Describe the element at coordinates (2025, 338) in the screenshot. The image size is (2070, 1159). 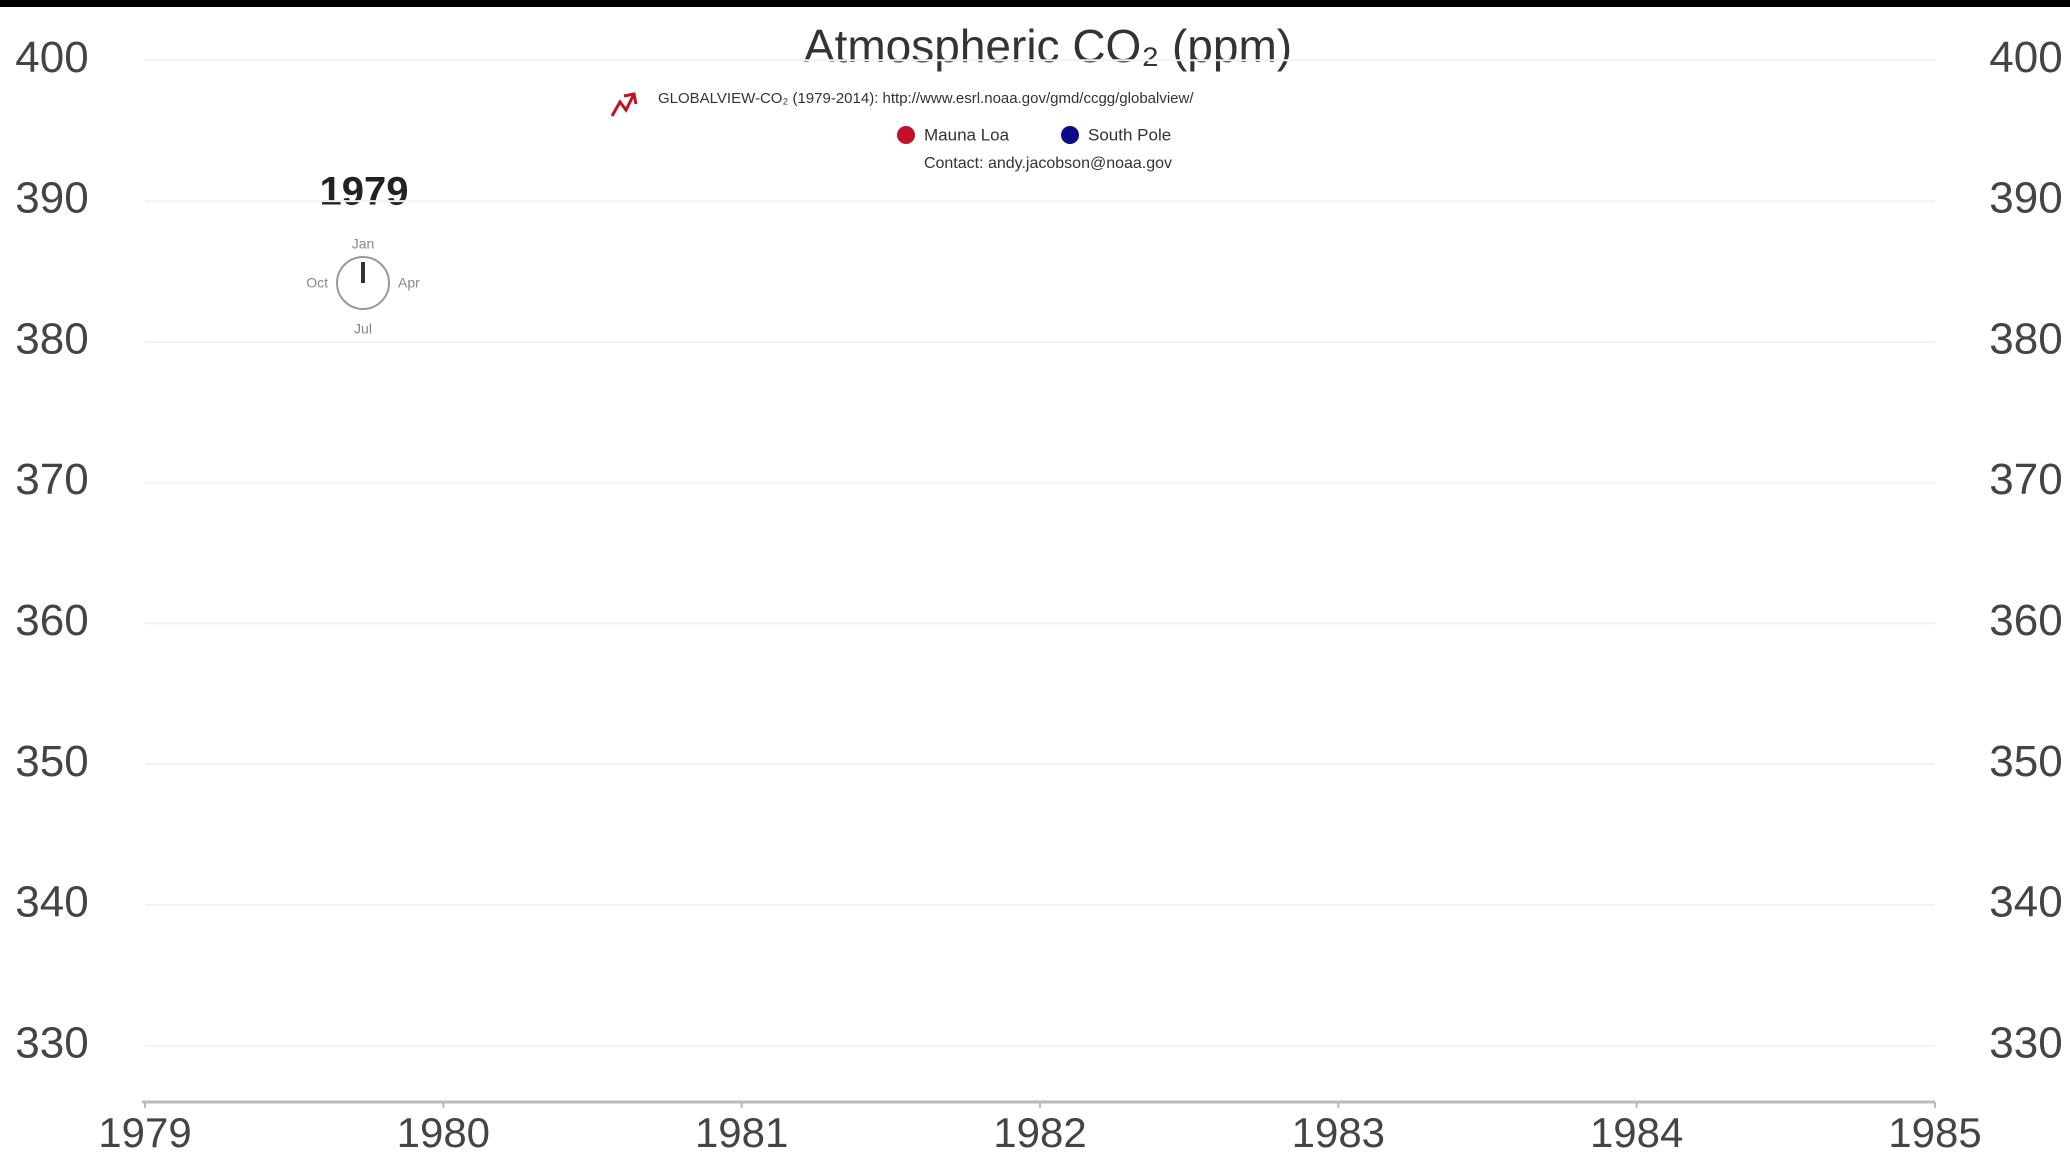
I see `y2-tick-label: 380` at that location.